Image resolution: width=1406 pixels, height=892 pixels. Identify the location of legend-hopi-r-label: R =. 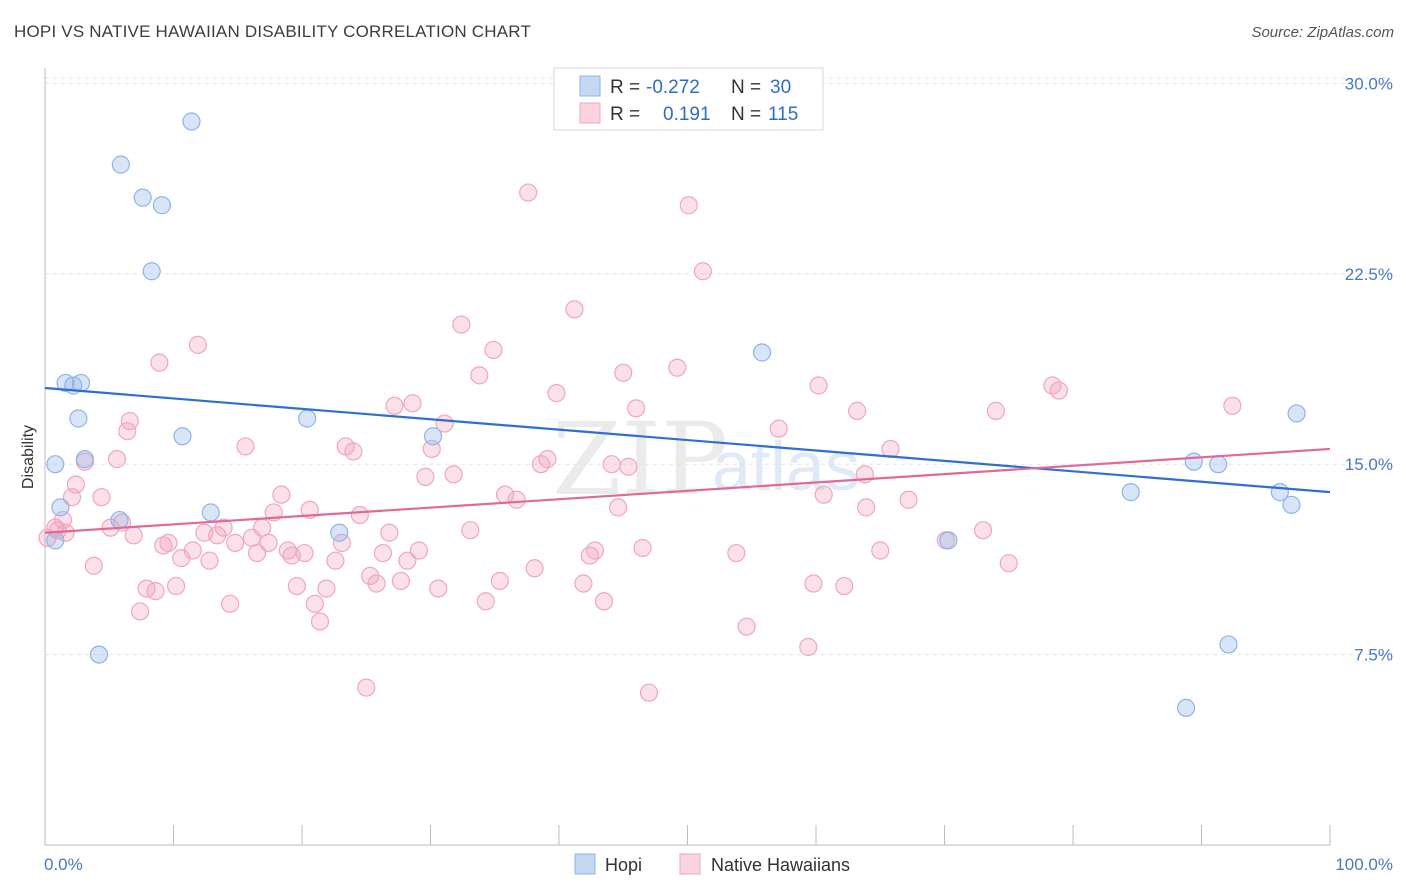
(625, 87).